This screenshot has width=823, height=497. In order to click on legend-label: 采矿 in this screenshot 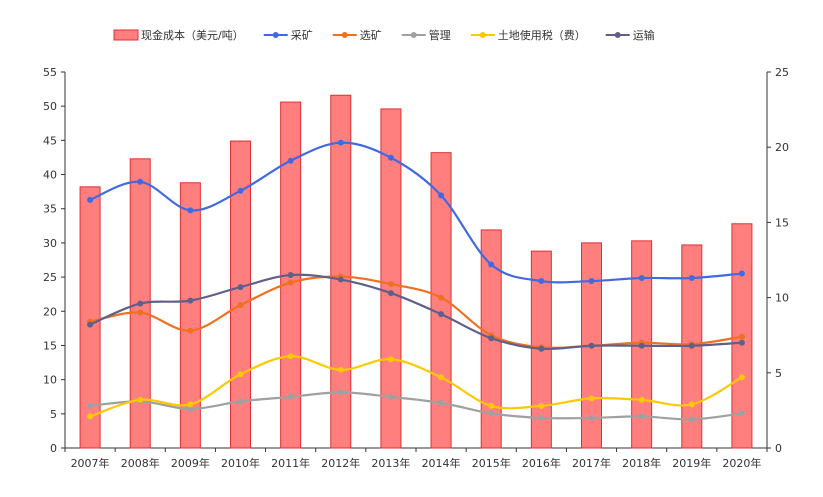, I will do `click(302, 35)`.